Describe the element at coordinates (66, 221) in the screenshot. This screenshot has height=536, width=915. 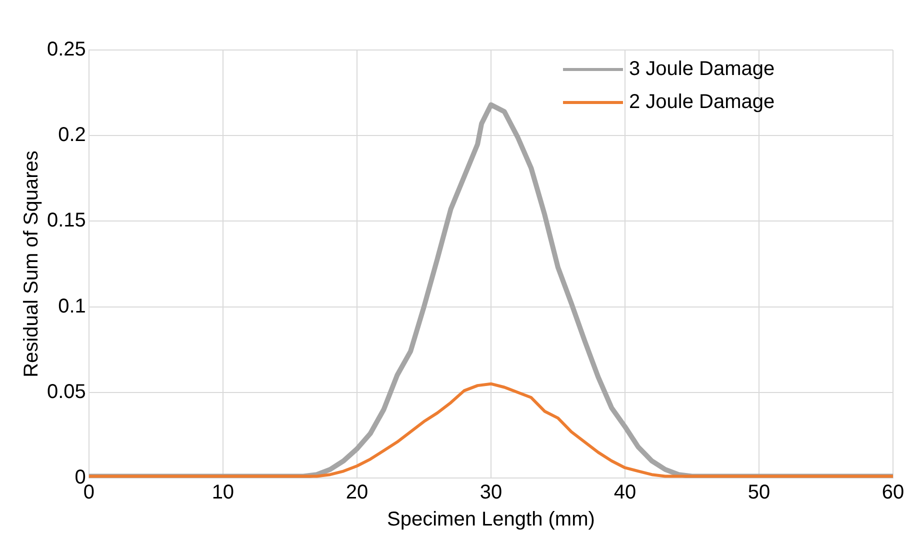
I see `y-tick-label: 0.15` at that location.